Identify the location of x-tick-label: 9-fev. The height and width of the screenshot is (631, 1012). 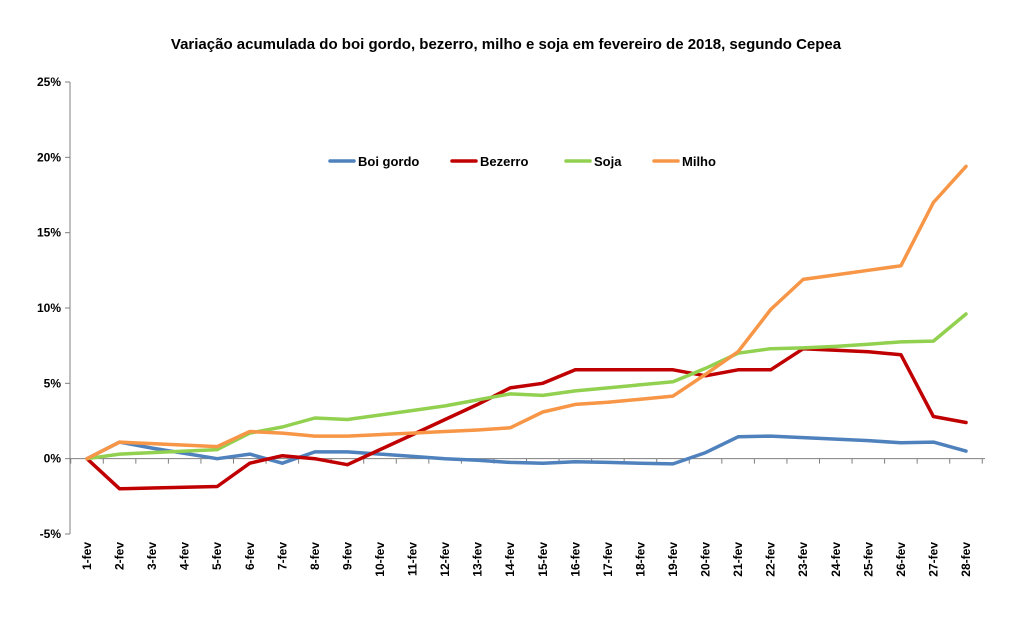
(347, 556).